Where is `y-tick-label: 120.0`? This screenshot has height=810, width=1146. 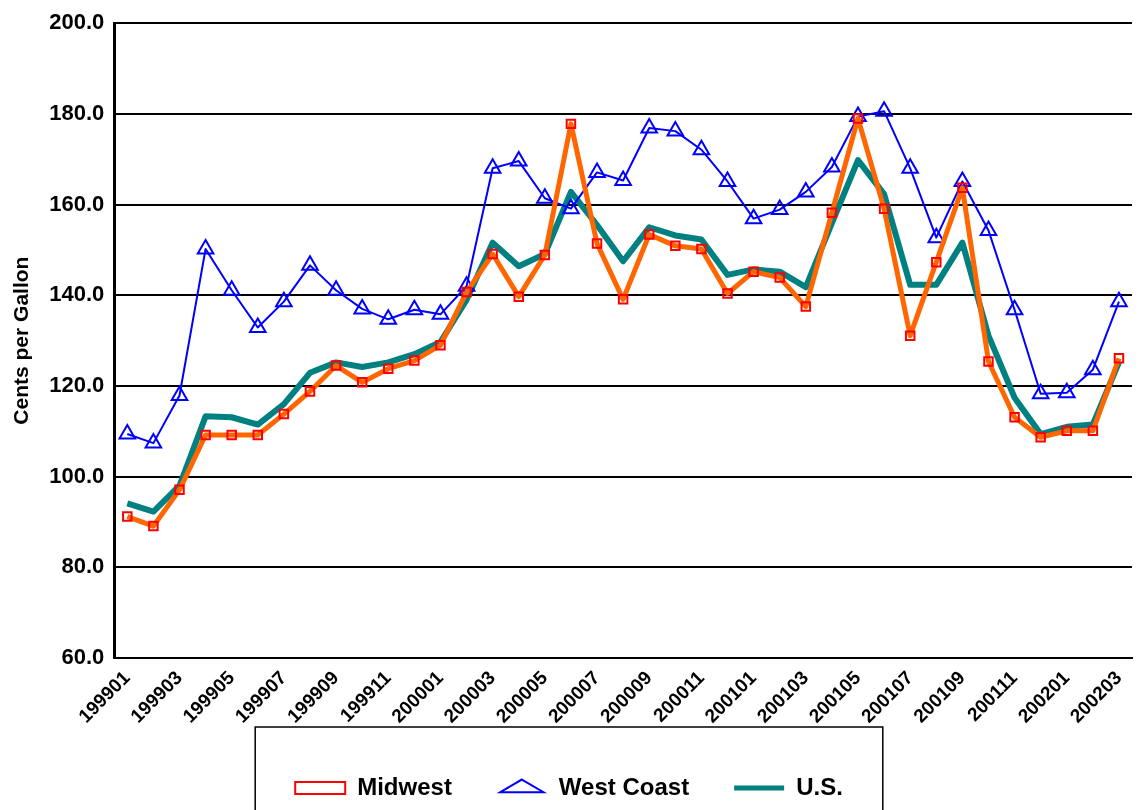 y-tick-label: 120.0 is located at coordinates (77, 385).